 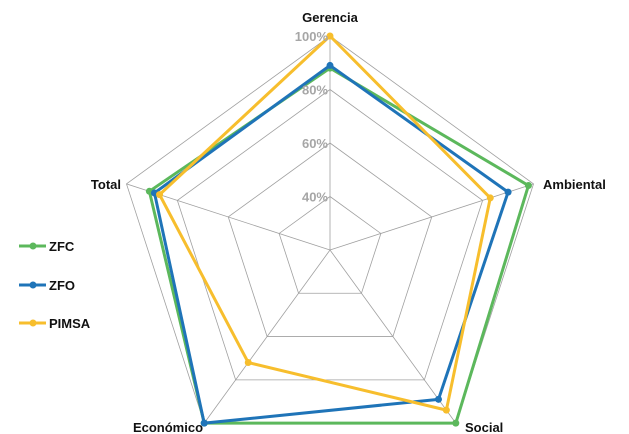 I want to click on axis-label-total: Total, so click(x=106, y=184).